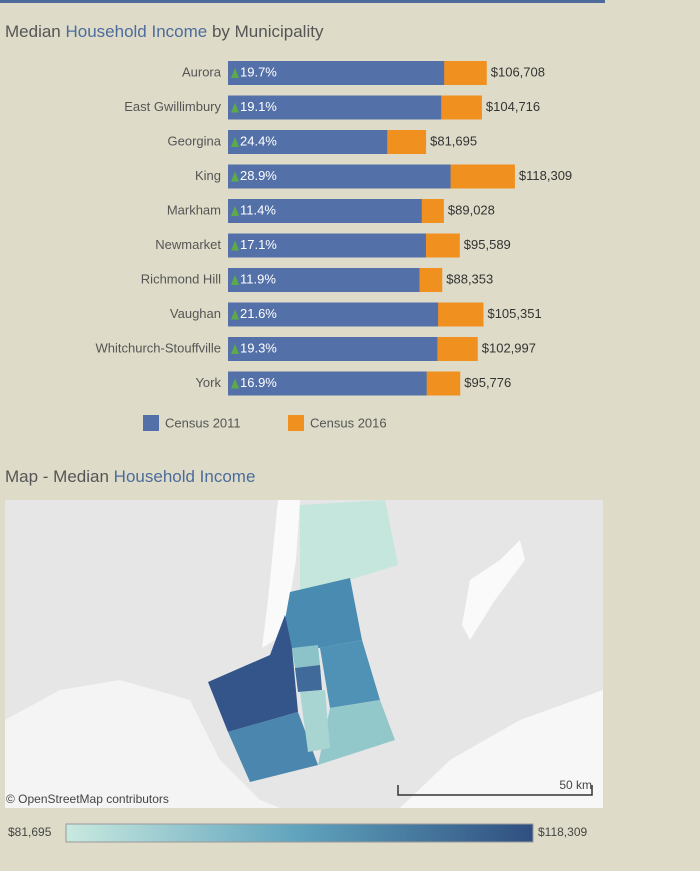 The image size is (700, 871). I want to click on color-legend: $81,695 $118,309, so click(297, 833).